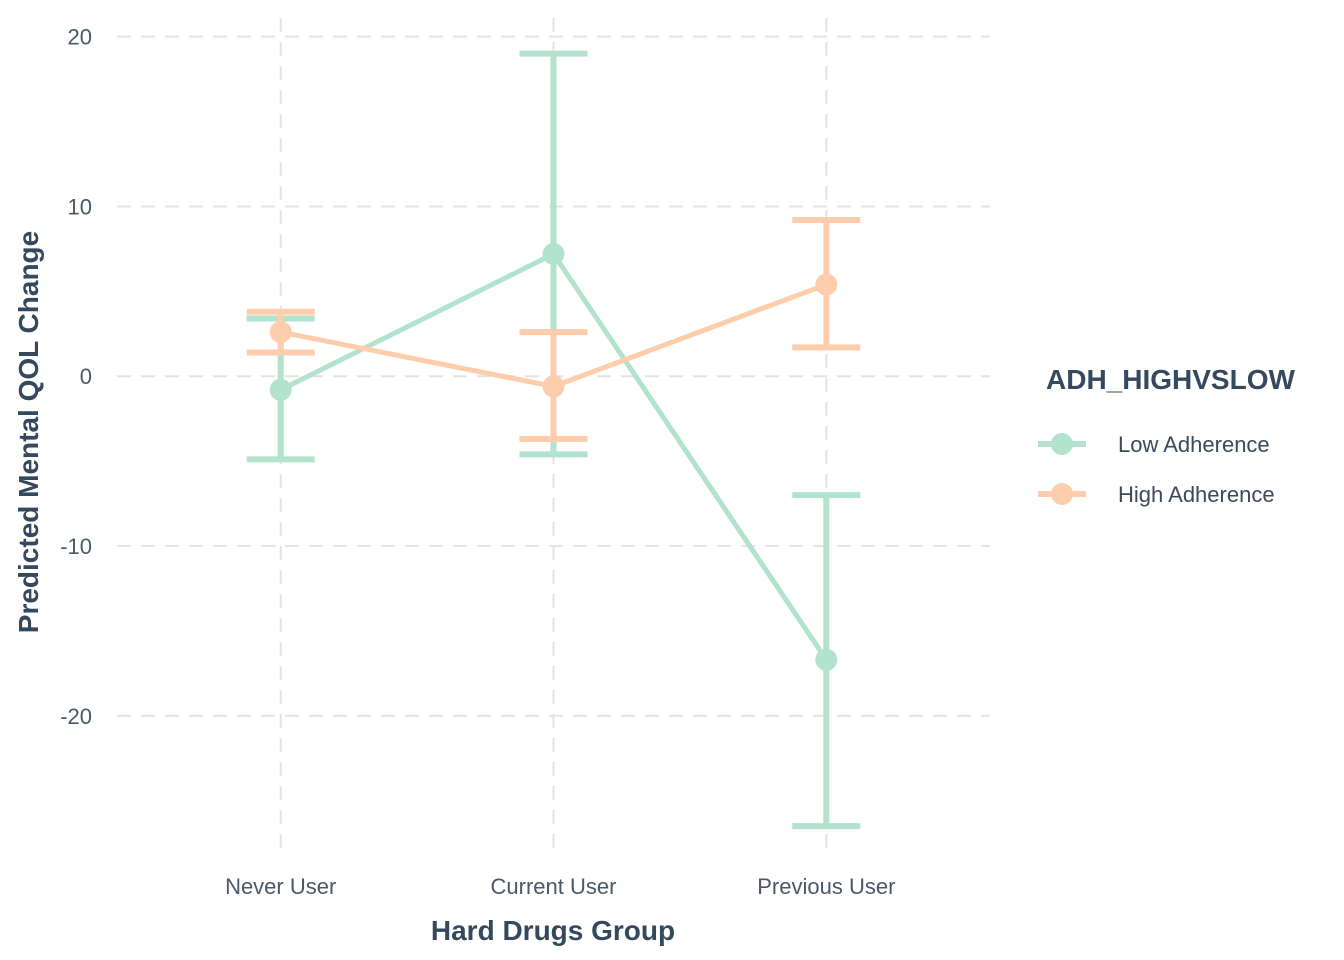  I want to click on x-tick-label: Previous User, so click(826, 886).